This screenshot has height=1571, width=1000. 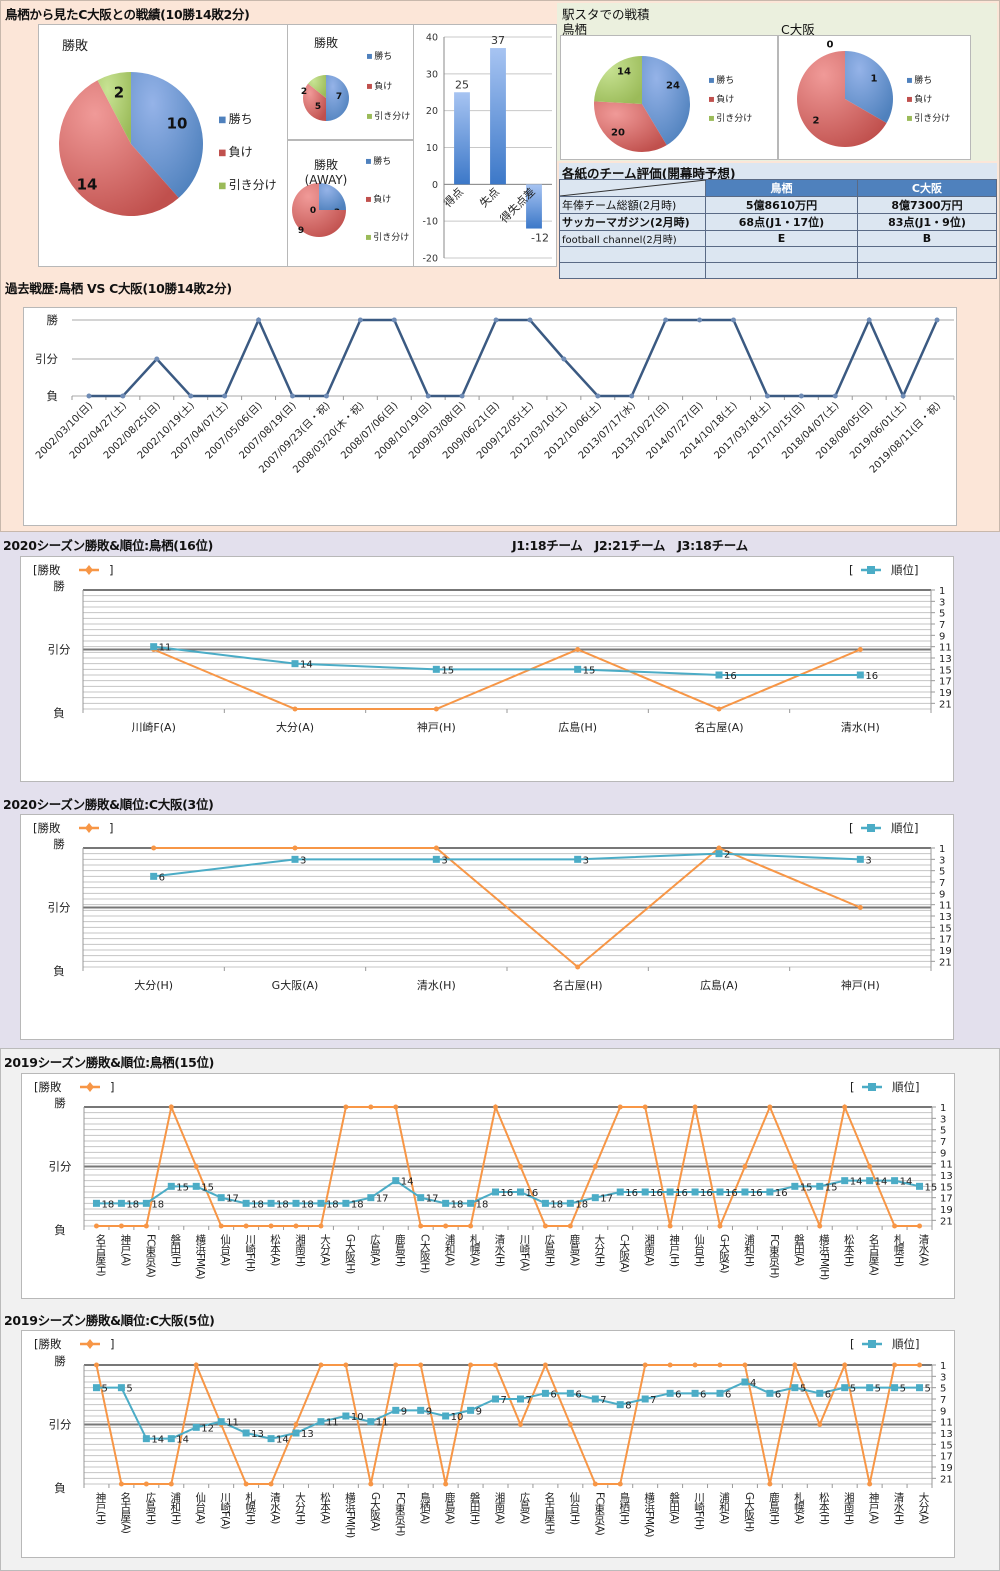 I want to click on legend-result-marker, so click(x=89, y=570).